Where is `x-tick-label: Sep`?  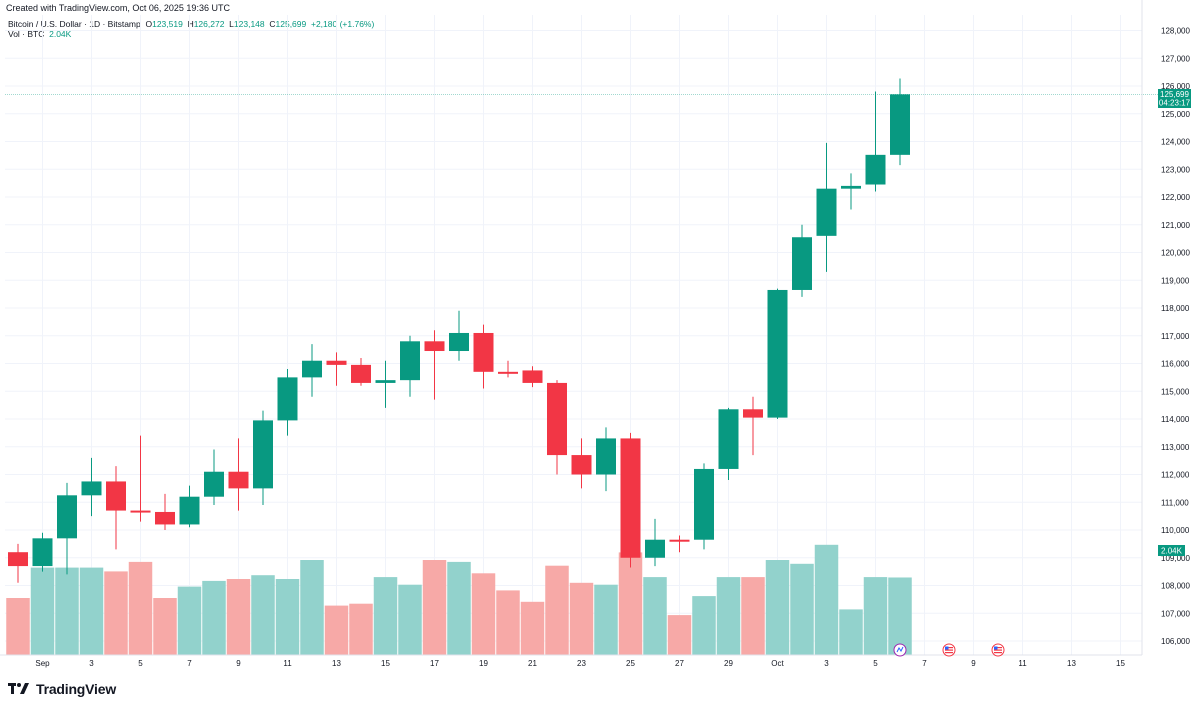 x-tick-label: Sep is located at coordinates (42, 663).